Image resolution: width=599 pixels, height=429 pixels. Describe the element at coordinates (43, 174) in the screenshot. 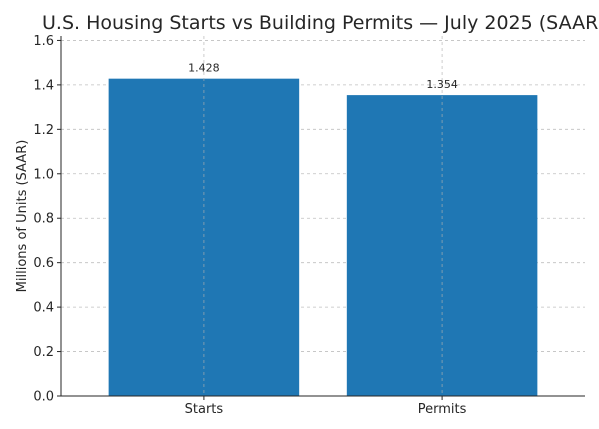

I see `y-tick-label: 1.0` at that location.